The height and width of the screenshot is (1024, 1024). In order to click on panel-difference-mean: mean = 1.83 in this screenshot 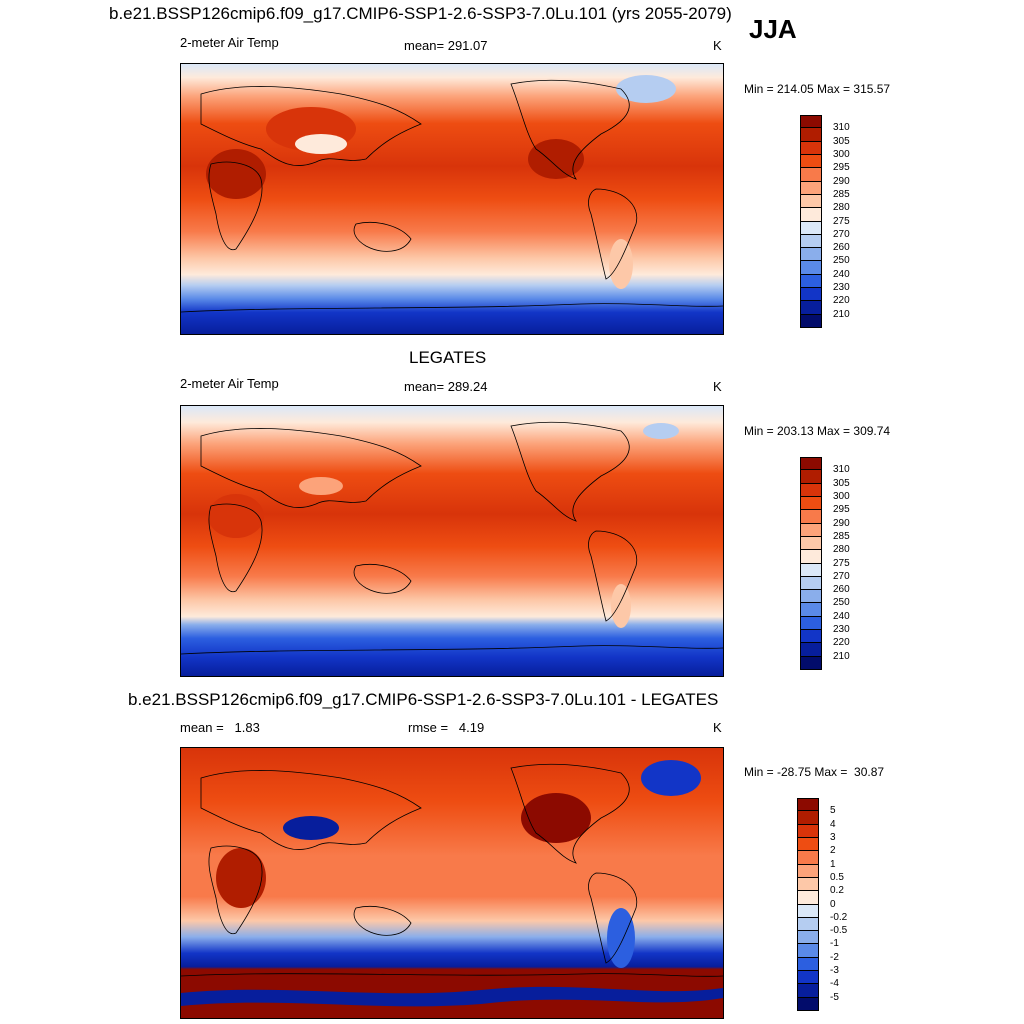, I will do `click(220, 727)`.